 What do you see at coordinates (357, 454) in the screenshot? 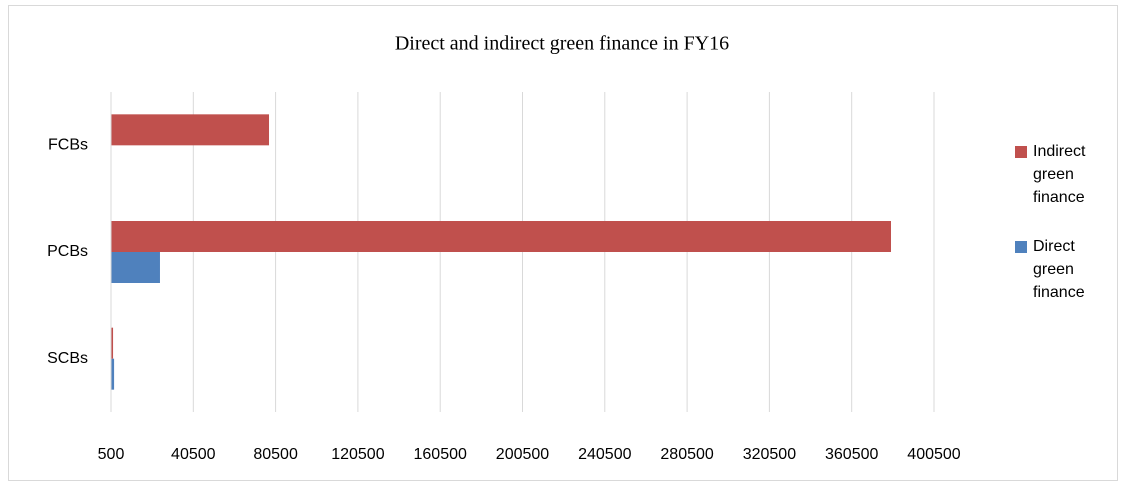
I see `x-tick-label: 120500` at bounding box center [357, 454].